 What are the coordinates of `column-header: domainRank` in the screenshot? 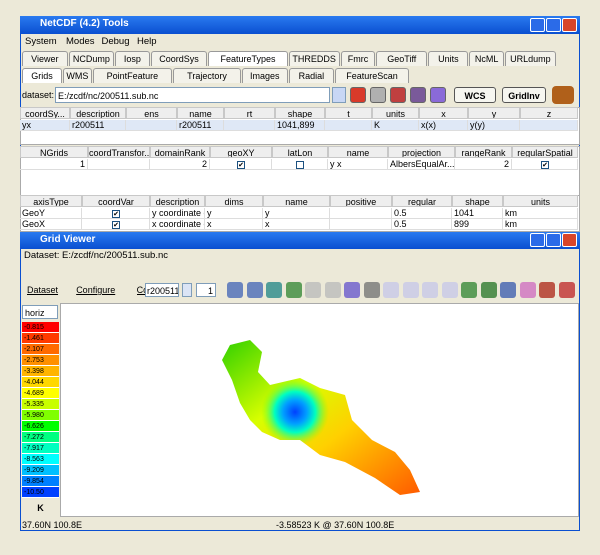 It's located at (180, 152).